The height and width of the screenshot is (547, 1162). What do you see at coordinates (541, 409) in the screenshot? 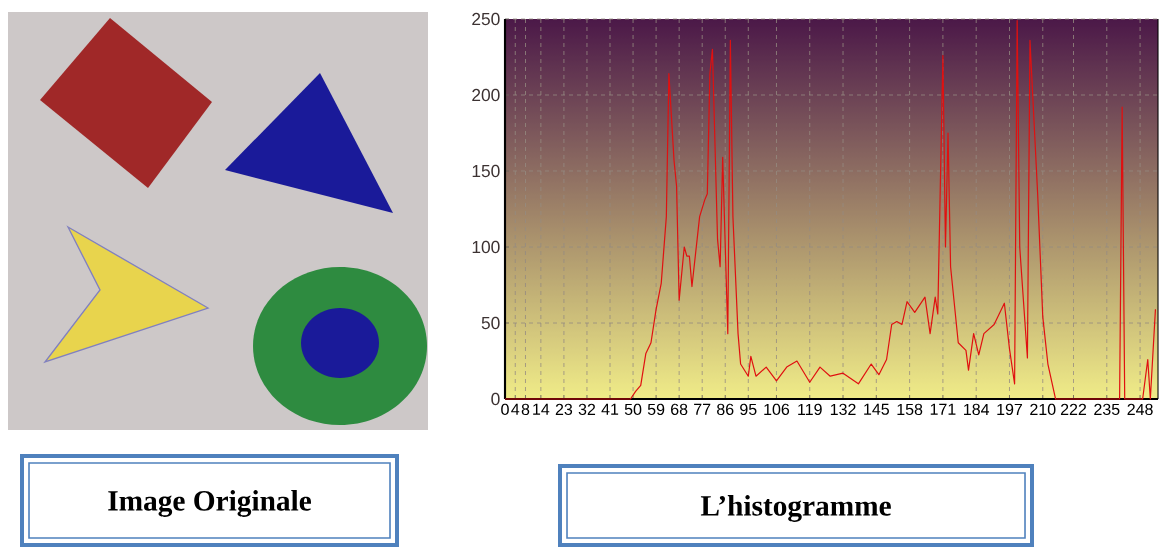
I see `x-tick-label: 14` at bounding box center [541, 409].